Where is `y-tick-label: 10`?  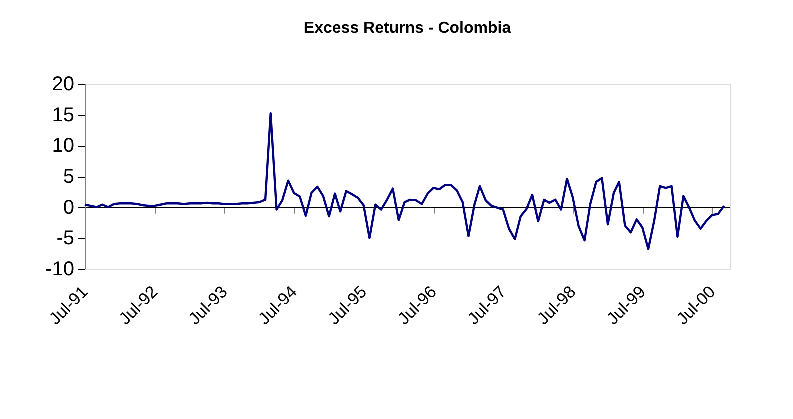
y-tick-label: 10 is located at coordinates (63, 146).